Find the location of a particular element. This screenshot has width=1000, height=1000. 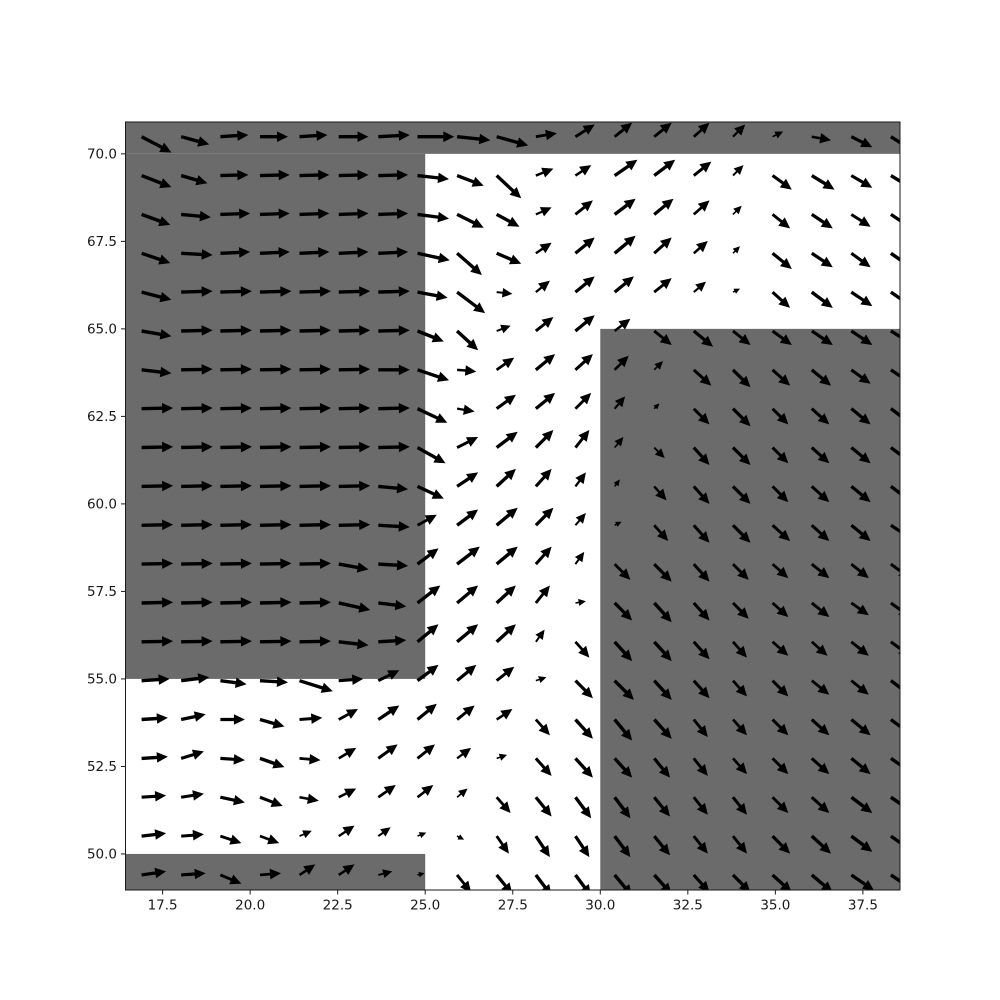

y-tick-label: 60.0 is located at coordinates (102, 504).